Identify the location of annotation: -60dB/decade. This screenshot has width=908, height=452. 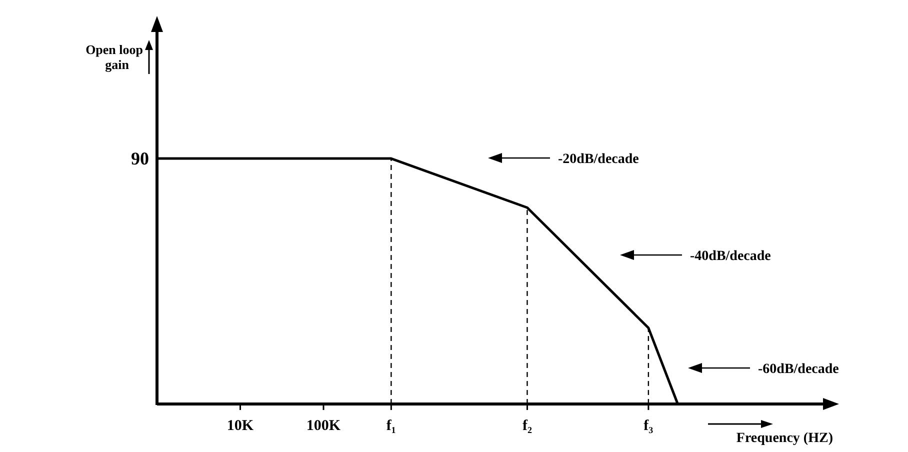
(798, 369).